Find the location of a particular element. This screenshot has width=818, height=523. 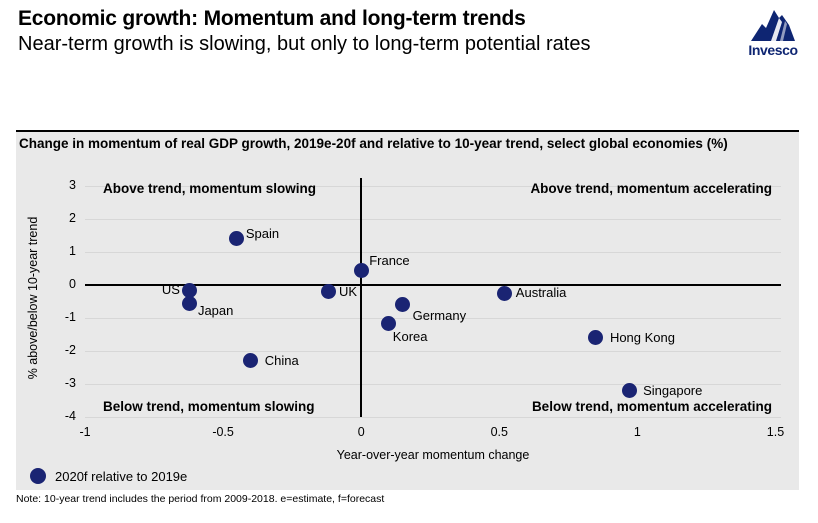

y-axis-zero-line is located at coordinates (361, 297).